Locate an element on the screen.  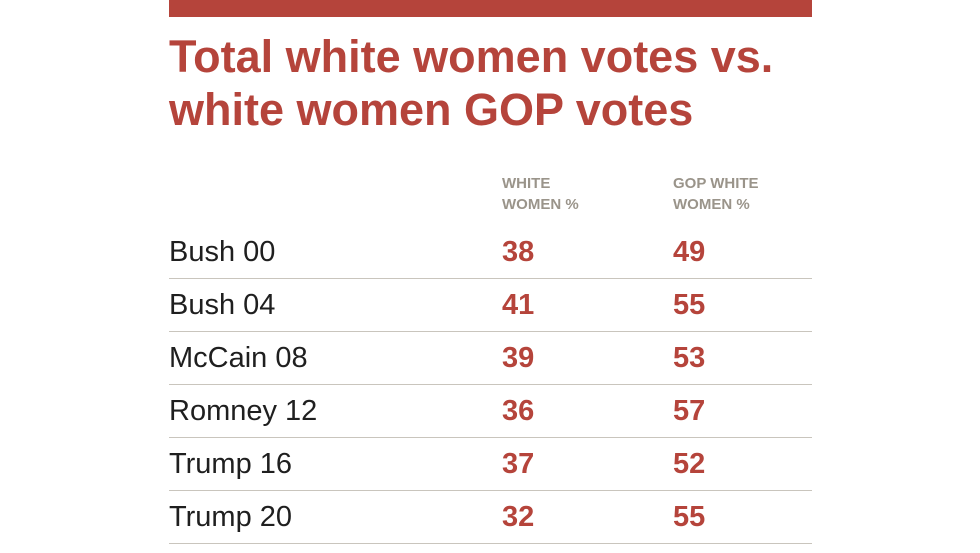
column-header-gop-white-women: GOP WHITE WOMEN % is located at coordinates (716, 194).